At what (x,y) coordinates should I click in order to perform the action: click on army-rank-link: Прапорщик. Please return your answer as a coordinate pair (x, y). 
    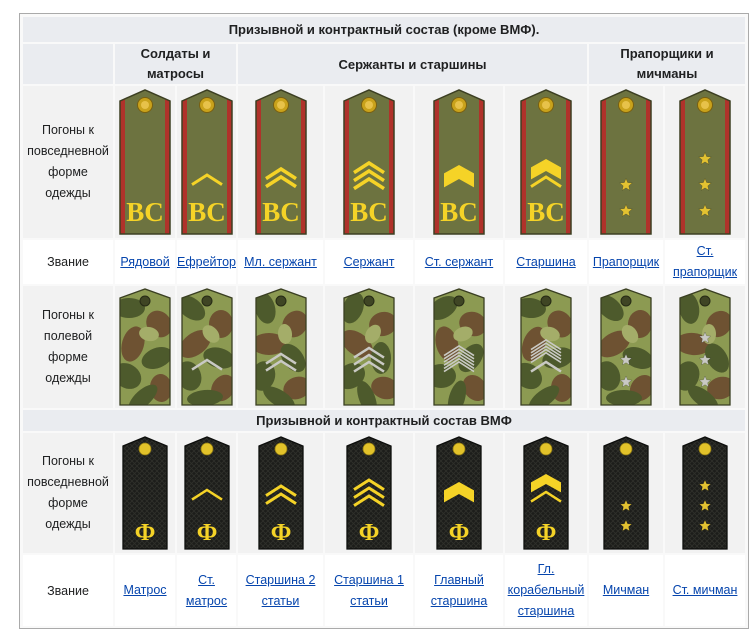
    Looking at the image, I should click on (626, 261).